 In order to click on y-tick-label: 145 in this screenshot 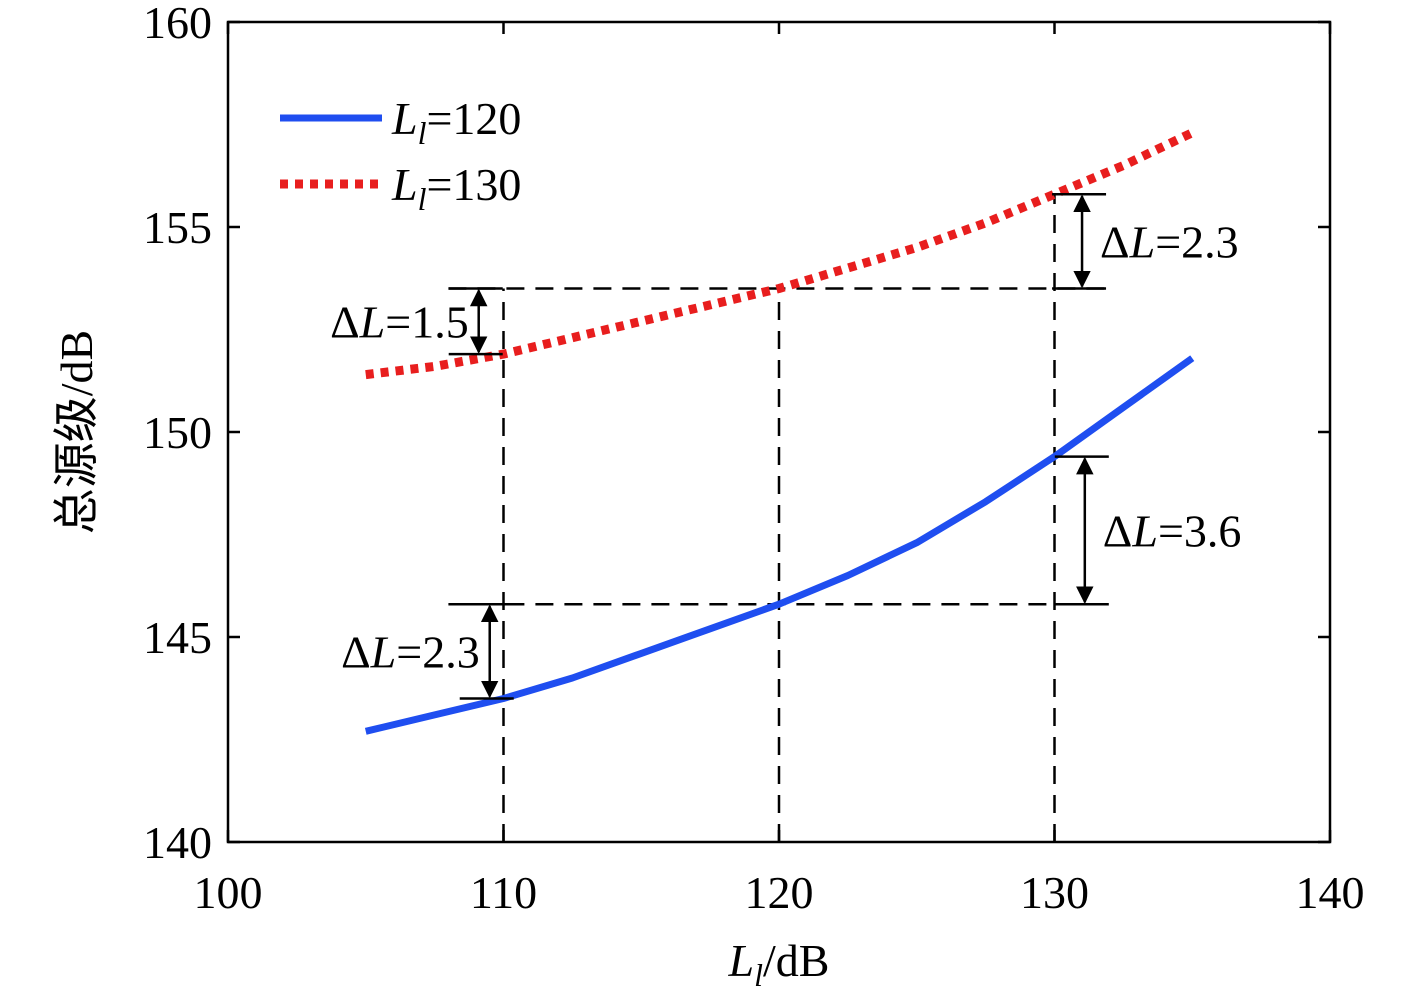, I will do `click(177, 637)`.